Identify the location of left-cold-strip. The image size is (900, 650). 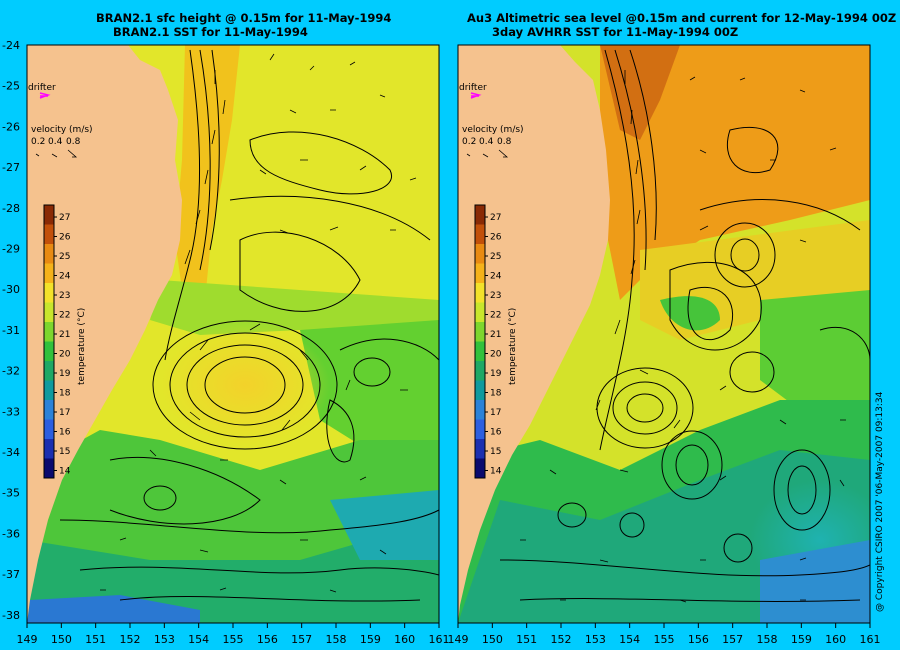
(113, 609).